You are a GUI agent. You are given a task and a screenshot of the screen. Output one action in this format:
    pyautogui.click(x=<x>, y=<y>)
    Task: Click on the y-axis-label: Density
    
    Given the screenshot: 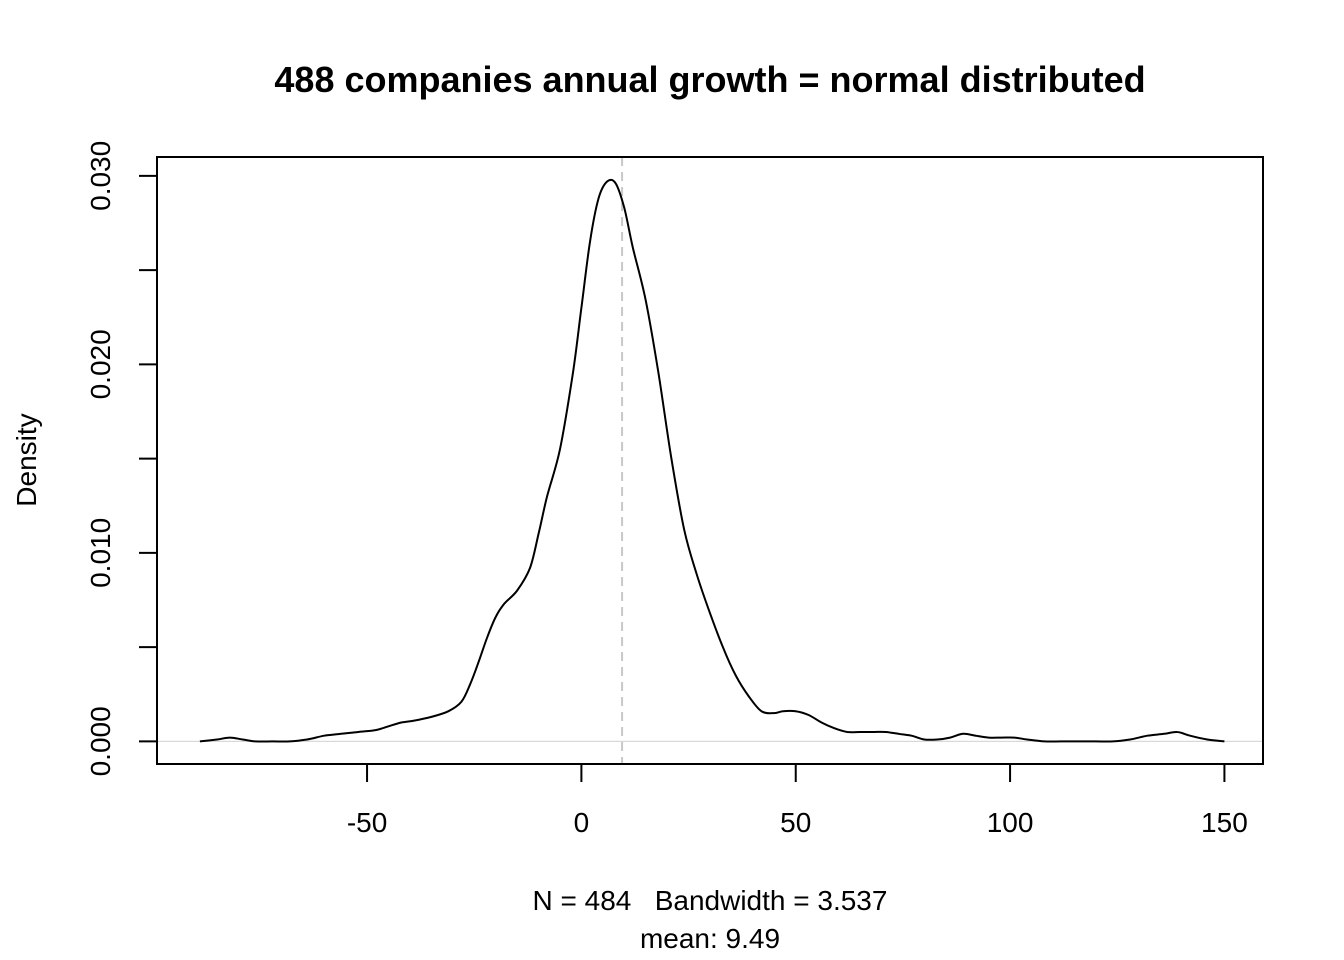 What is the action you would take?
    pyautogui.click(x=26, y=459)
    